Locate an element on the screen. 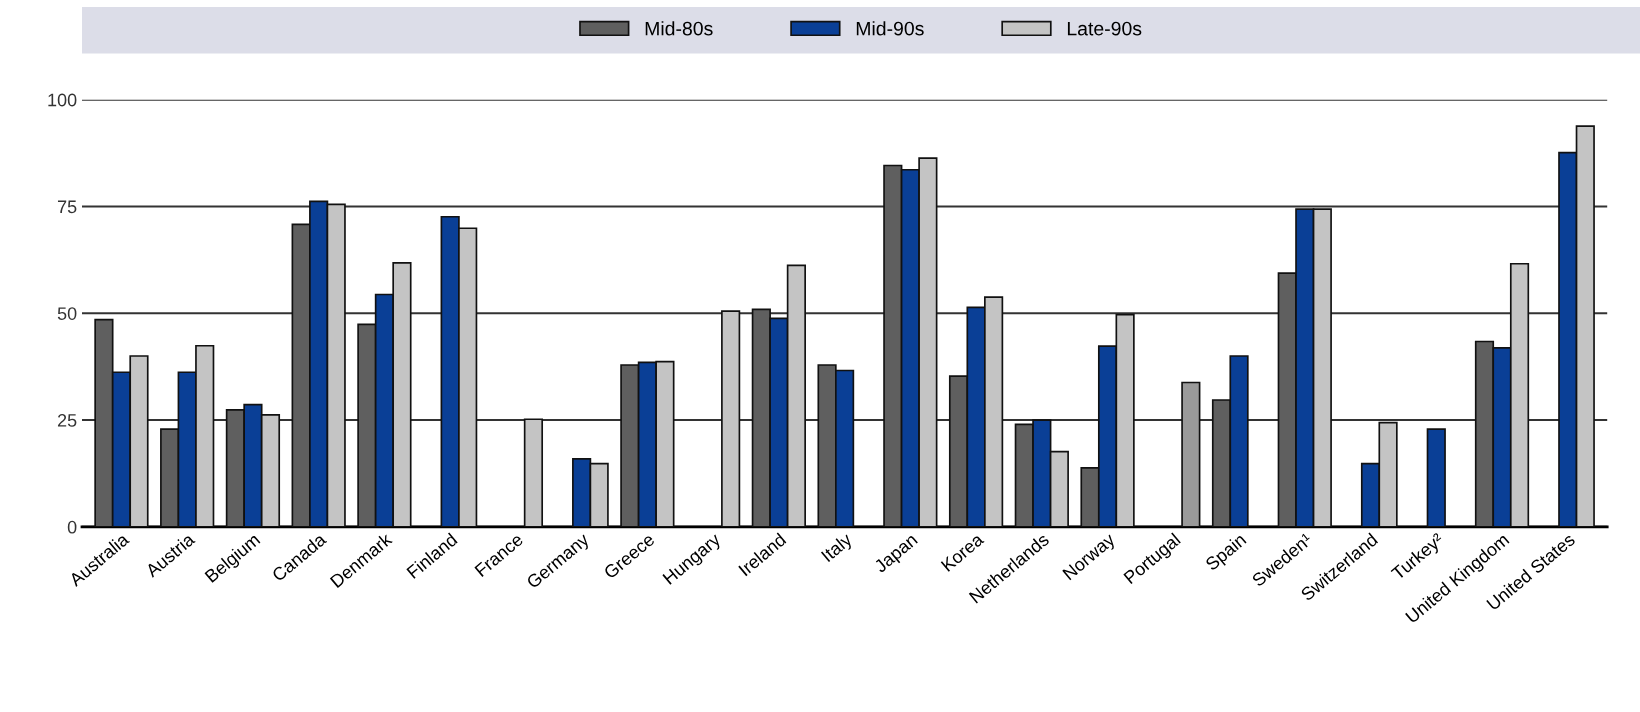 The width and height of the screenshot is (1640, 712). legend-label: Mid-90s is located at coordinates (890, 28).